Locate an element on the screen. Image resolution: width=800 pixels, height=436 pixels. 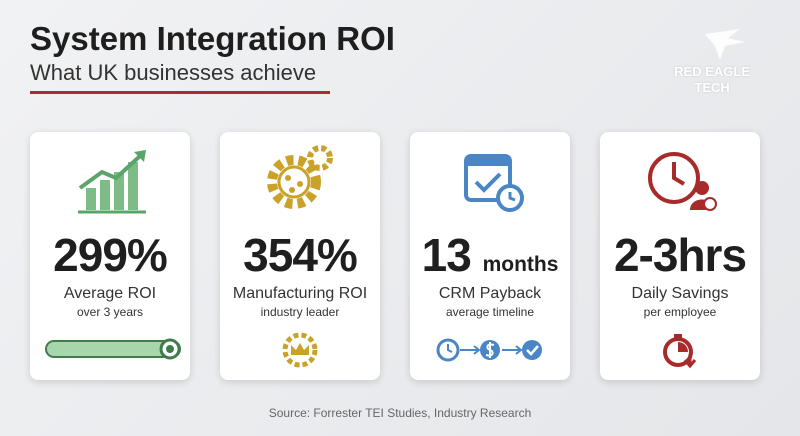
card-value: 299% is located at coordinates (110, 255).